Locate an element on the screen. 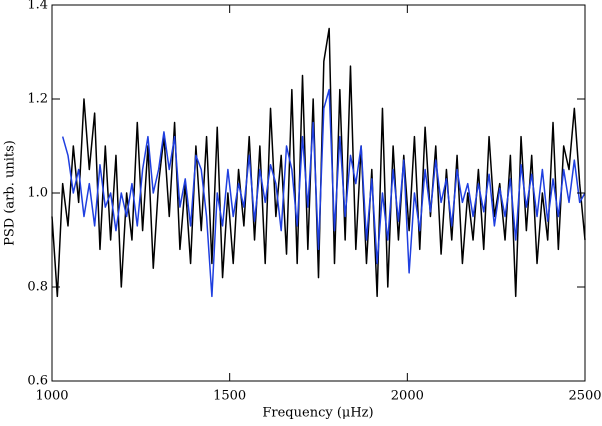 The height and width of the screenshot is (426, 602). x-tick-label: 1000 is located at coordinates (51, 396).